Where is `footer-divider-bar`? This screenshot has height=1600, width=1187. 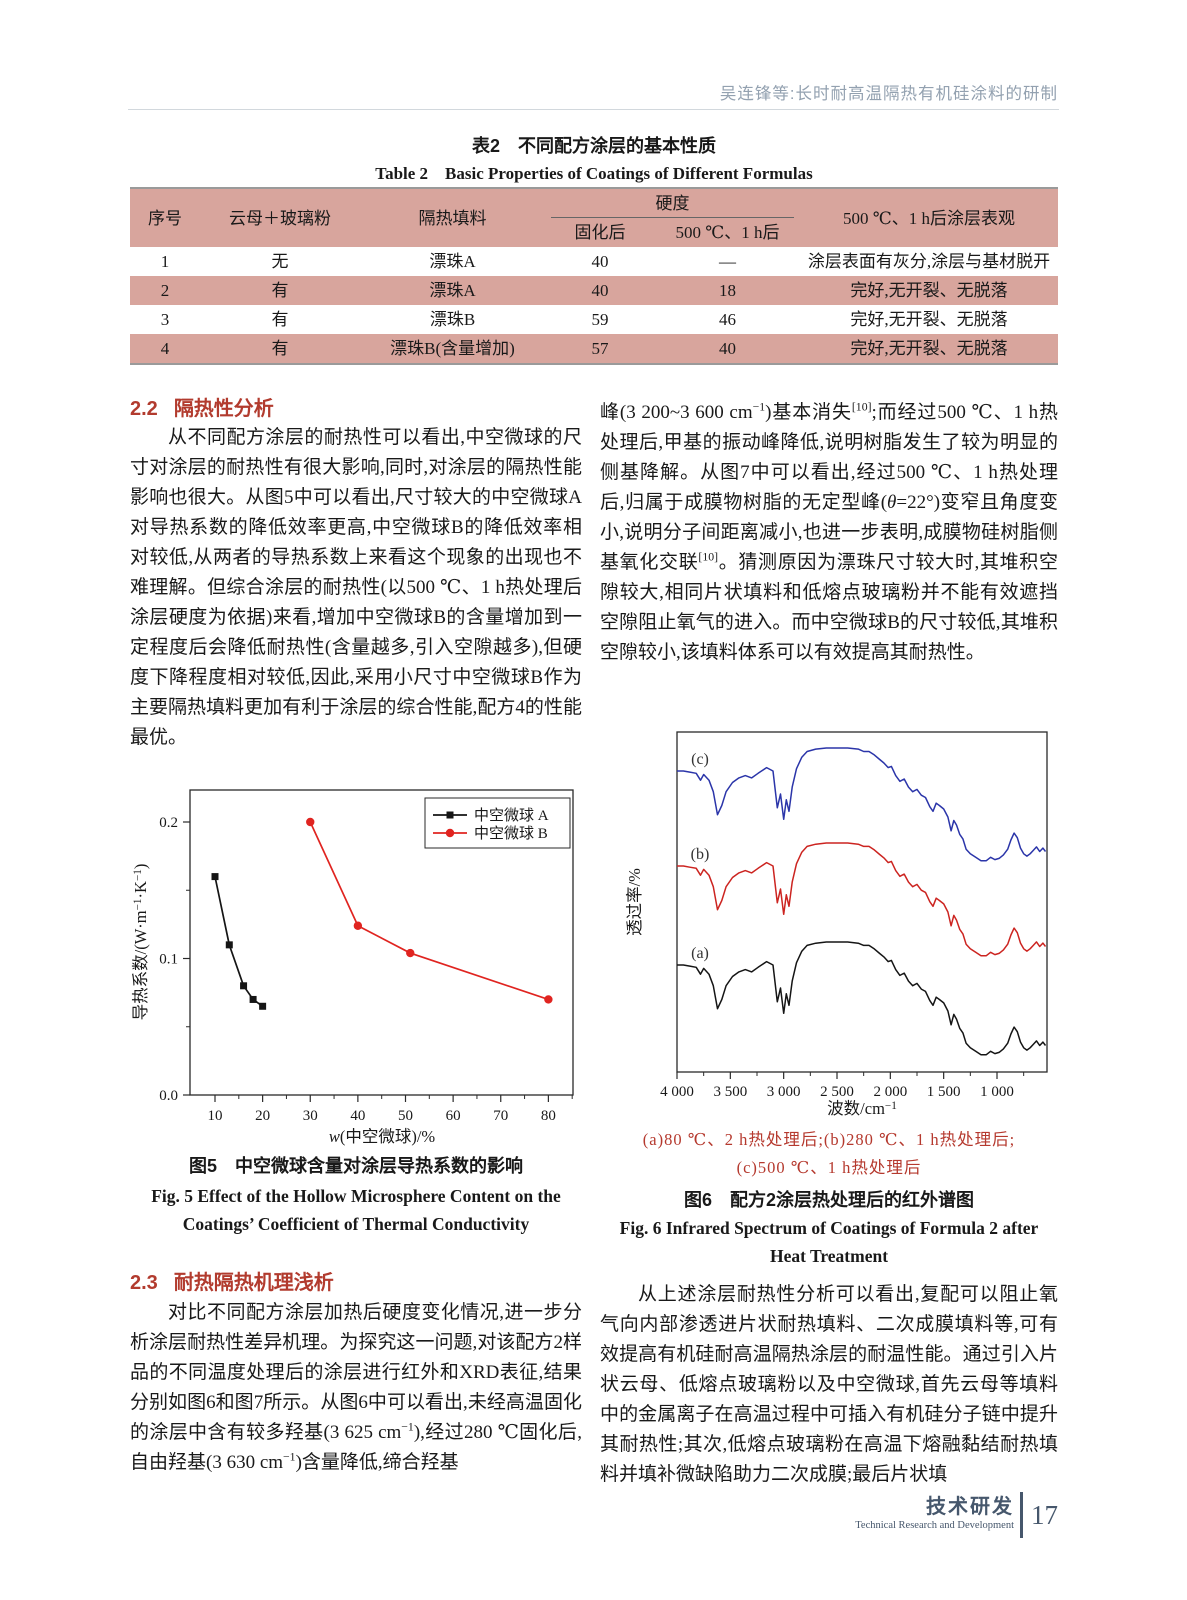
footer-divider-bar is located at coordinates (1021, 1515).